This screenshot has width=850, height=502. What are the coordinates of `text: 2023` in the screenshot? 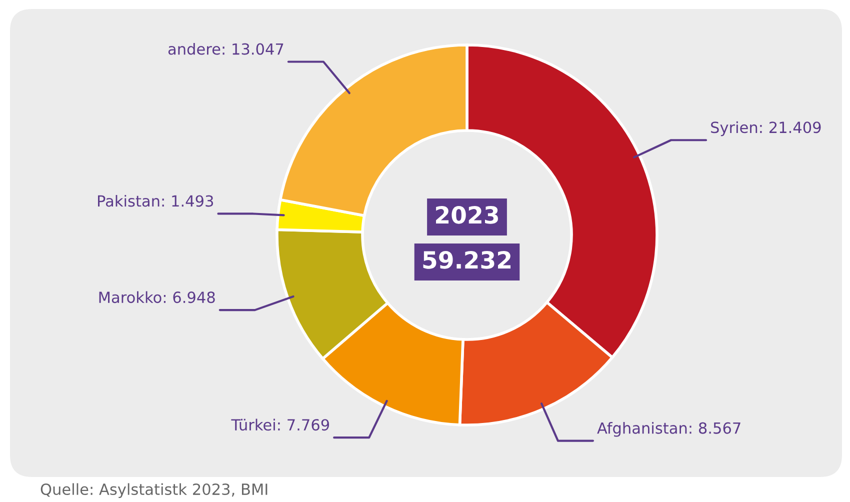 It's located at (467, 215).